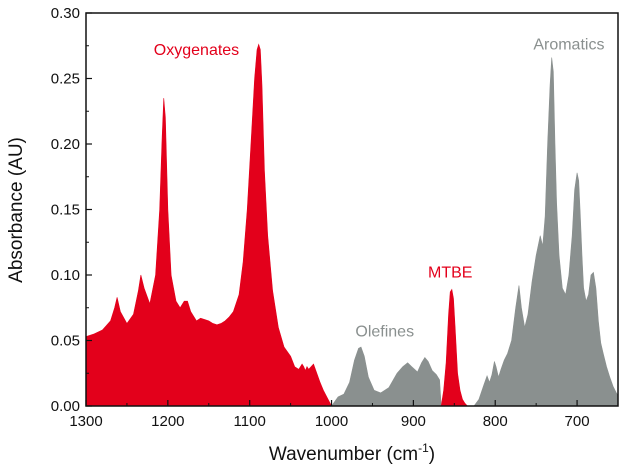 This screenshot has height=469, width=620. Describe the element at coordinates (413, 421) in the screenshot. I see `x-tick-label: 900` at that location.